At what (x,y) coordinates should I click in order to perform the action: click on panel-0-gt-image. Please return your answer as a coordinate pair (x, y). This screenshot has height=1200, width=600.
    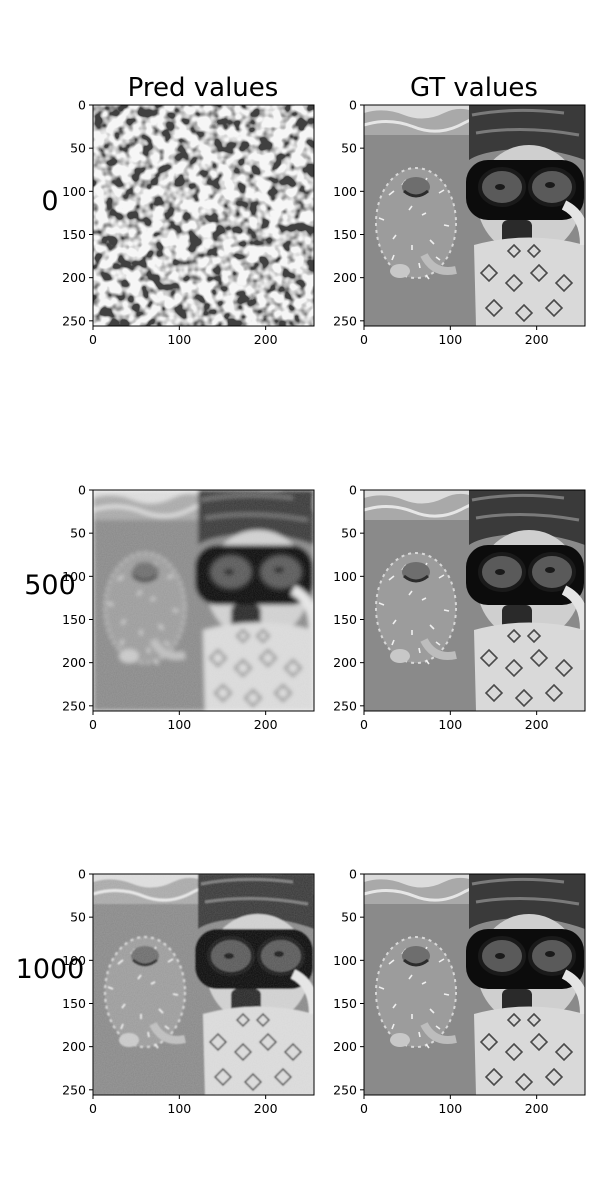
    Looking at the image, I should click on (475, 214).